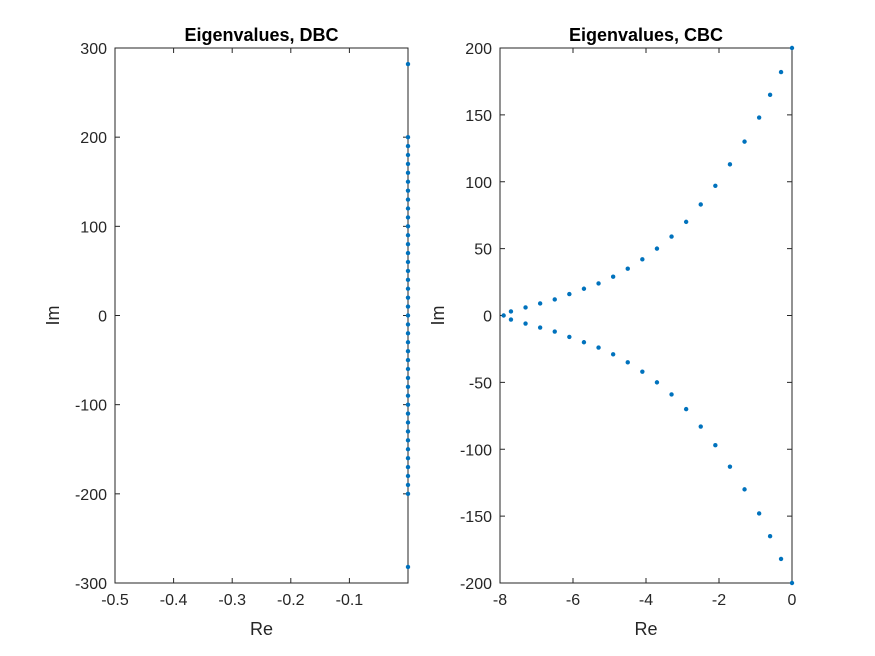  Describe the element at coordinates (93, 138) in the screenshot. I see `y-tick-label: 200` at that location.